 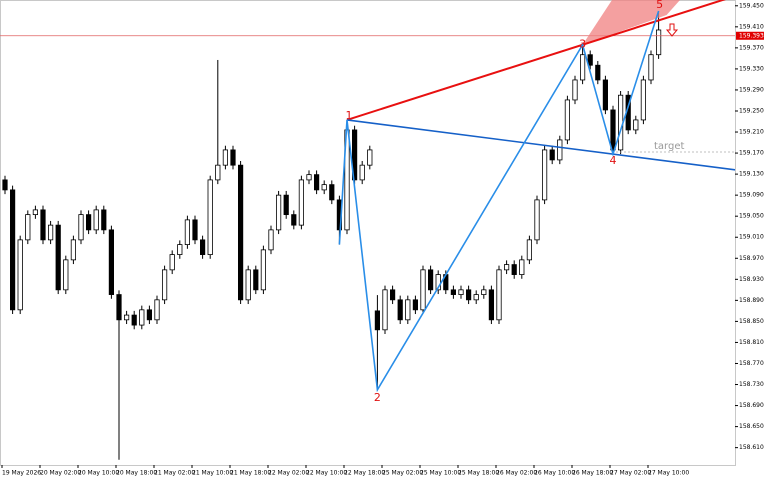 What do you see at coordinates (751, 447) in the screenshot?
I see `y-tick-label: 158.610` at bounding box center [751, 447].